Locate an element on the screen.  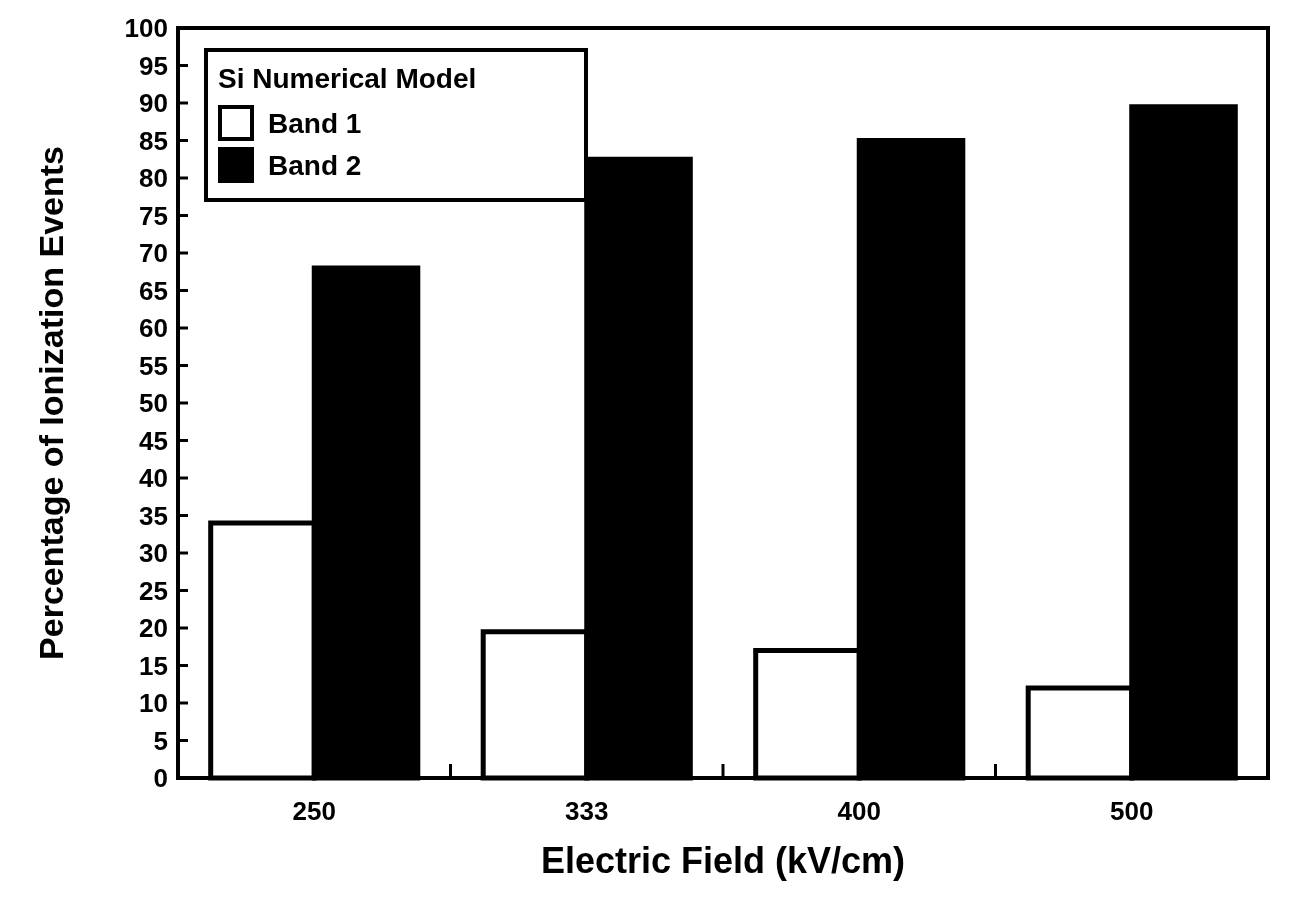
y-tick-label: 20 is located at coordinates (153, 628).